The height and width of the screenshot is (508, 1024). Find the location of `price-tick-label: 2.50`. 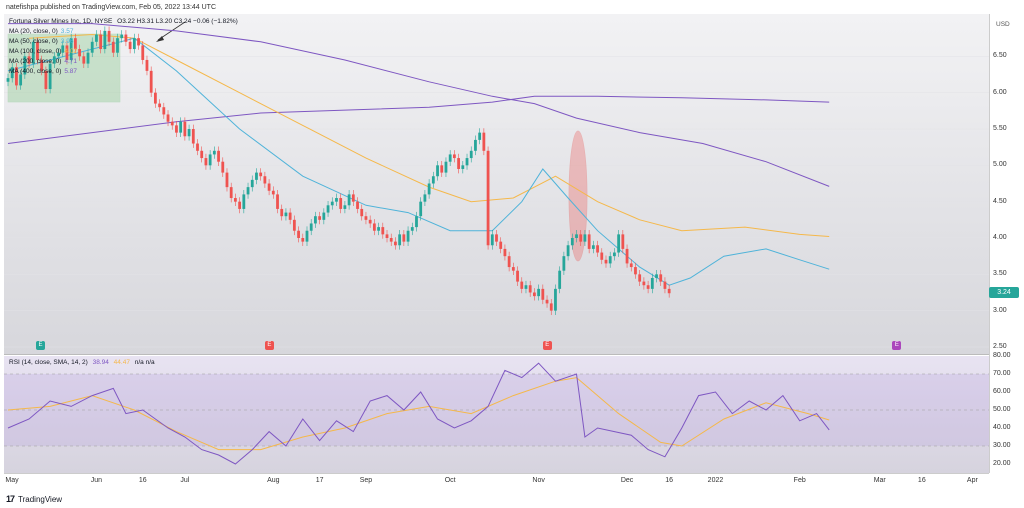

price-tick-label: 2.50 is located at coordinates (1000, 346).